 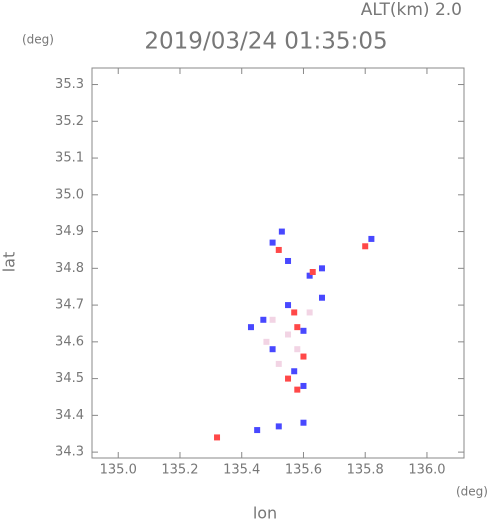 What do you see at coordinates (69, 452) in the screenshot?
I see `y-tick-label: 34.3` at bounding box center [69, 452].